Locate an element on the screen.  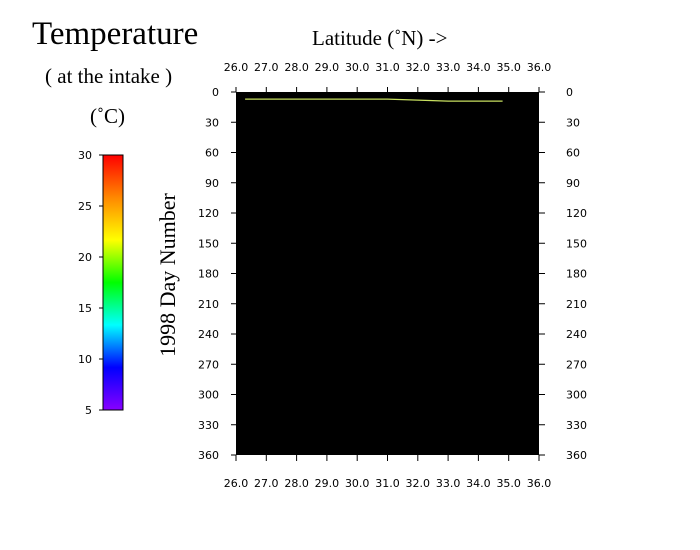
x-tick-label-top: 32.0 is located at coordinates (418, 67).